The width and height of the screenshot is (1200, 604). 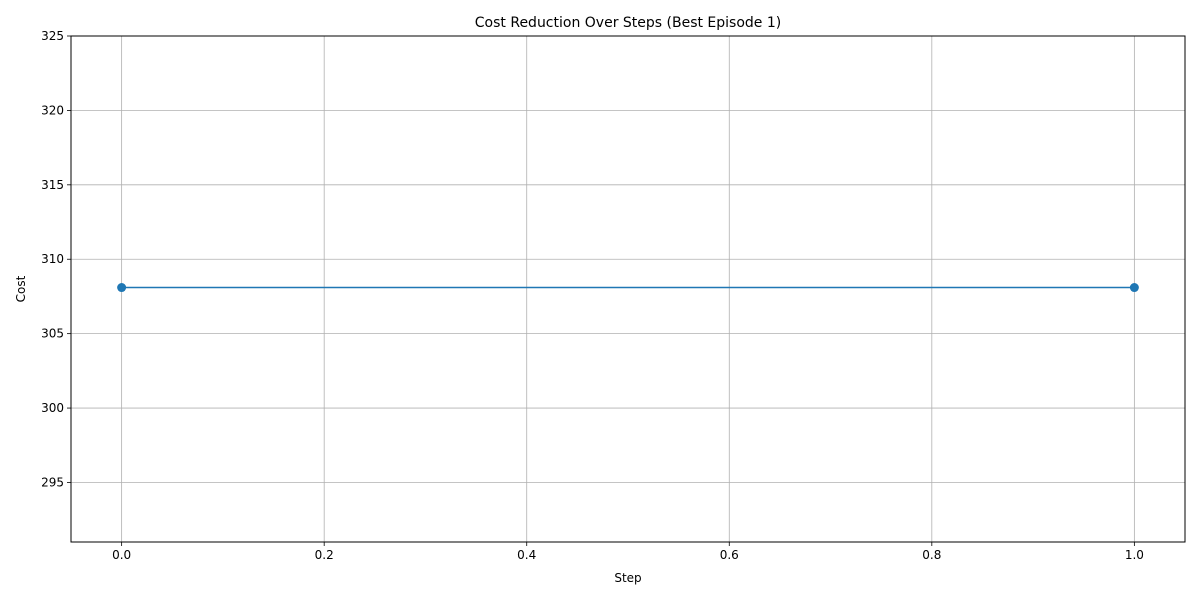 I want to click on x-tick-label: 0.2, so click(x=324, y=555).